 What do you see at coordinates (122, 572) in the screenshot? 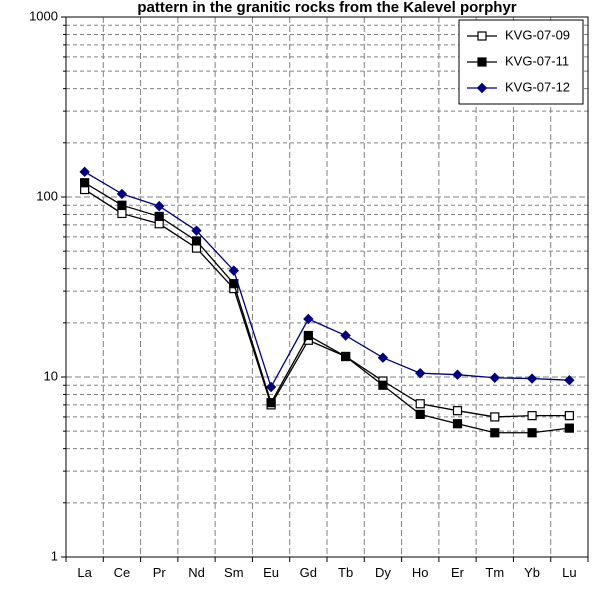
I see `x-tick-label-ce: Ce` at bounding box center [122, 572].